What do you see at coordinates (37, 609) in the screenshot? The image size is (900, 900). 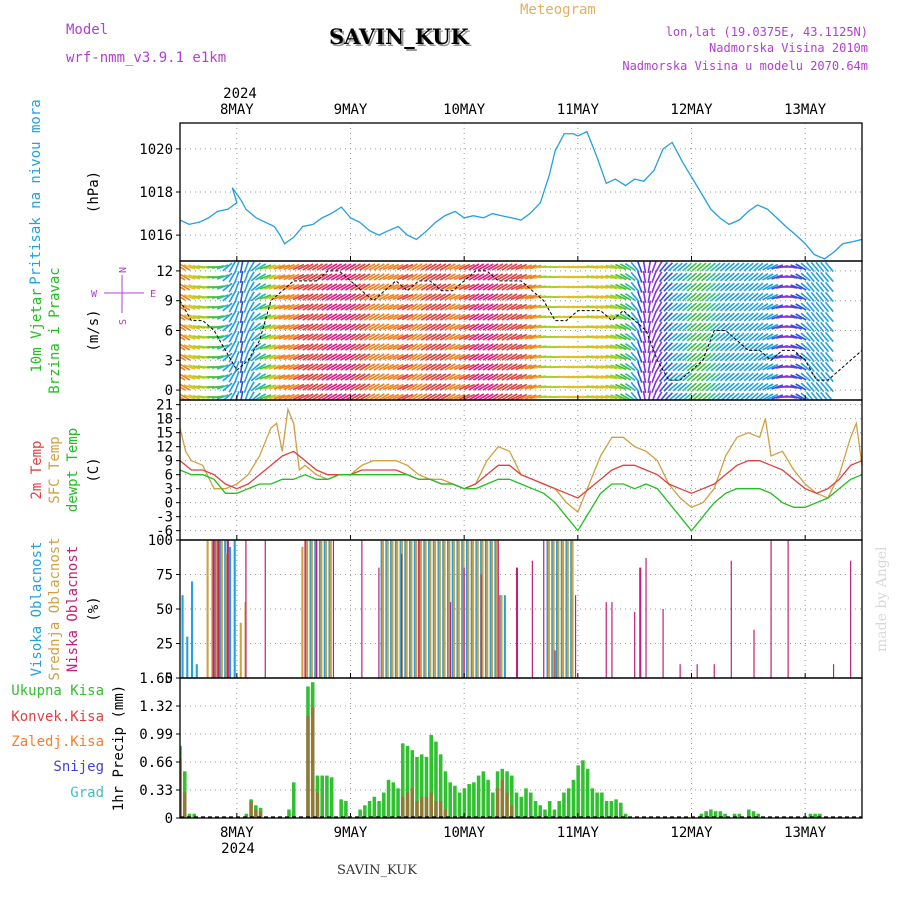 I see `cloud-side-label: Visoka Oblacnost` at bounding box center [37, 609].